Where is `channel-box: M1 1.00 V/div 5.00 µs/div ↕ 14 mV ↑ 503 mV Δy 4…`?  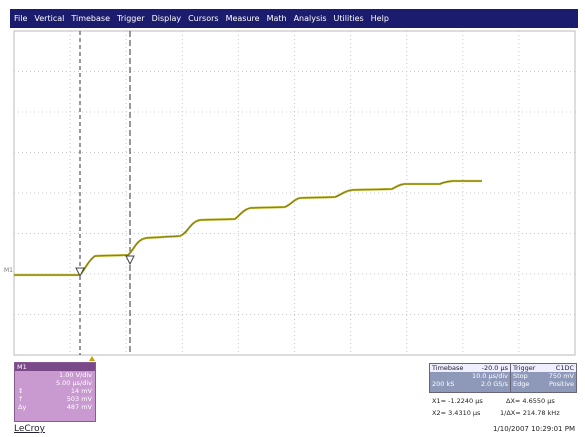 channel-box: M1 1.00 V/div 5.00 µs/div ↕ 14 mV ↑ 503 mV Δy 4… is located at coordinates (55, 392).